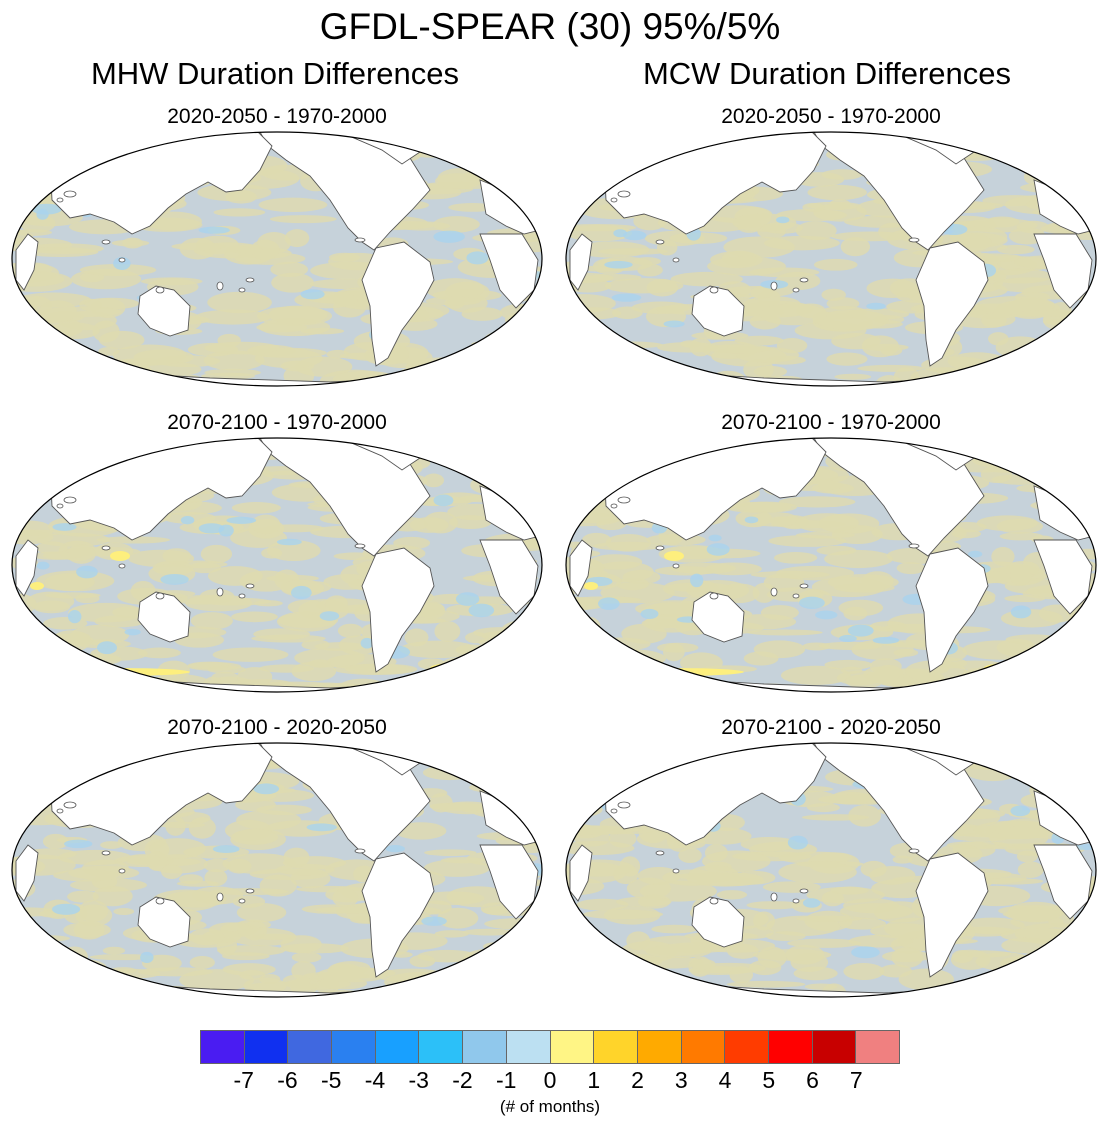 The height and width of the screenshot is (1128, 1100). Describe the element at coordinates (831, 116) in the screenshot. I see `panel-period-label: 2020-2050 - 1970-2000` at that location.